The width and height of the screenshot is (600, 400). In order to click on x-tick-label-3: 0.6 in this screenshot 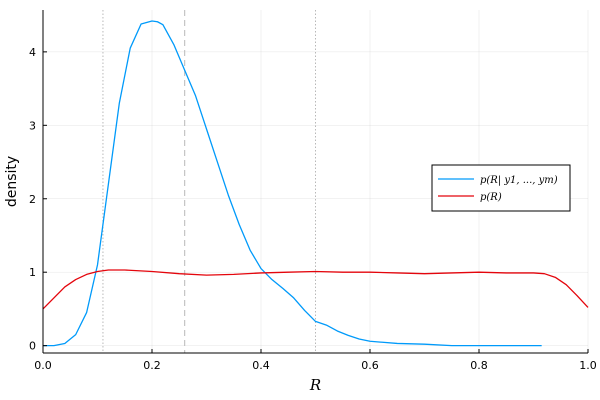, I will do `click(370, 365)`.